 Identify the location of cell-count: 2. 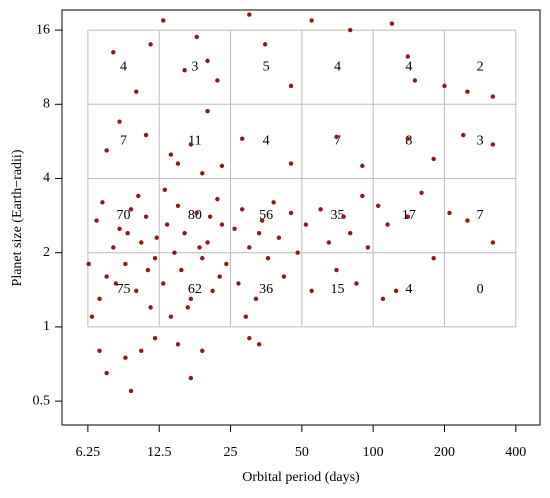
(480, 66).